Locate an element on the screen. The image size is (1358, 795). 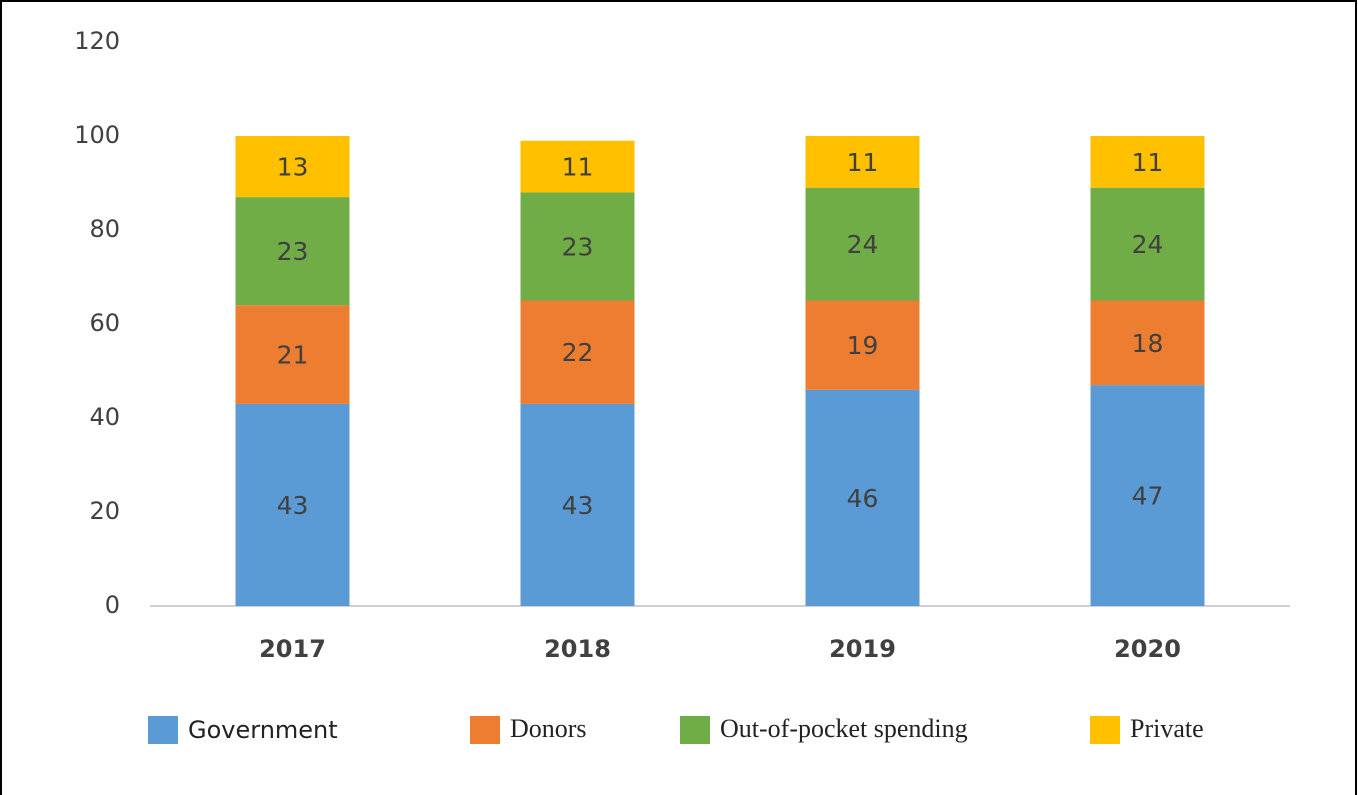
legend-label: Private is located at coordinates (1167, 728).